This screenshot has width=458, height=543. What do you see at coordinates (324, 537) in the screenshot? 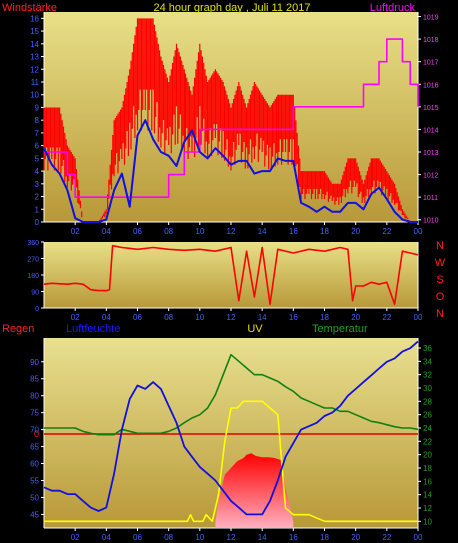
I see `bottom-x-tick-label: 18` at bounding box center [324, 537].